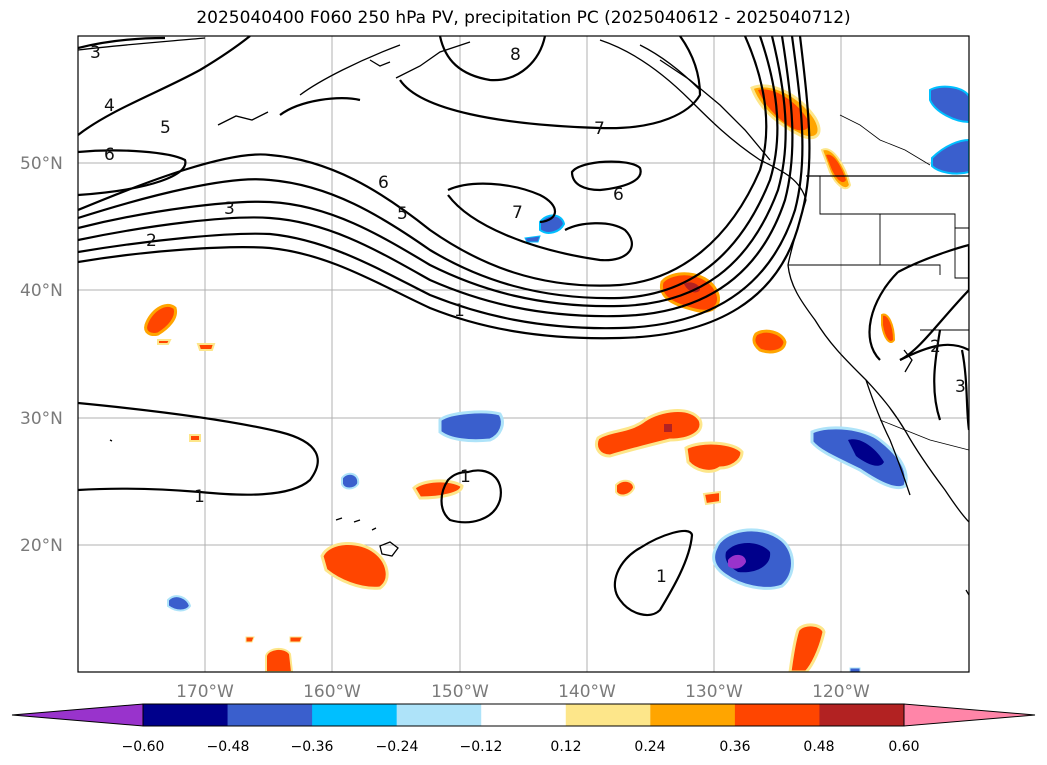 This screenshot has height=765, width=1047. Describe the element at coordinates (109, 106) in the screenshot. I see `contour-label: 4` at that location.